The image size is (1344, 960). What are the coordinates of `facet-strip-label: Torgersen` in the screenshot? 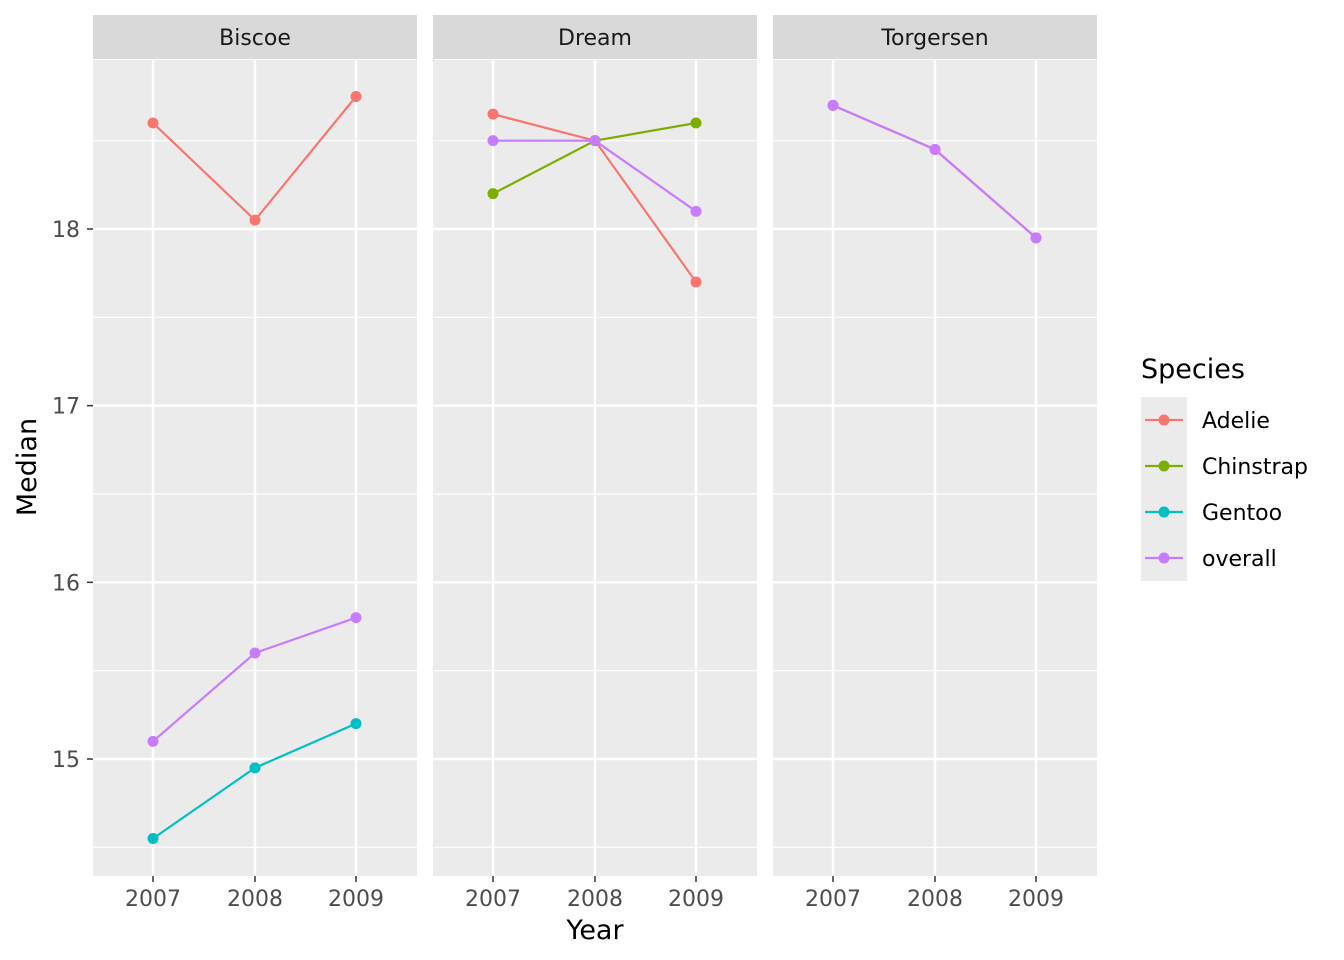 It's located at (934, 38).